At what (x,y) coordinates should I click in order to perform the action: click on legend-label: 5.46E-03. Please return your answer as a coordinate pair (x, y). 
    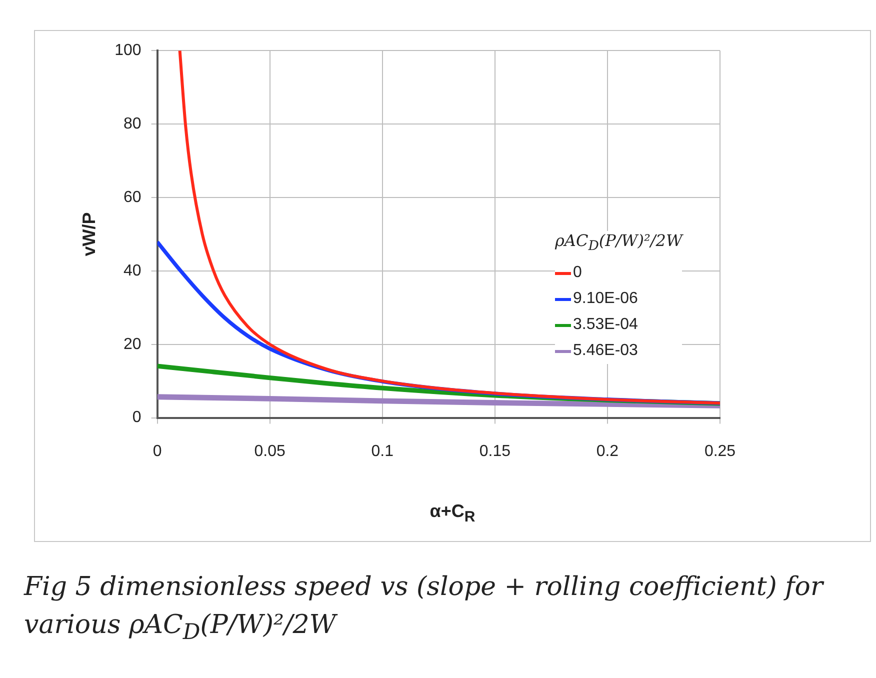
    Looking at the image, I should click on (605, 351).